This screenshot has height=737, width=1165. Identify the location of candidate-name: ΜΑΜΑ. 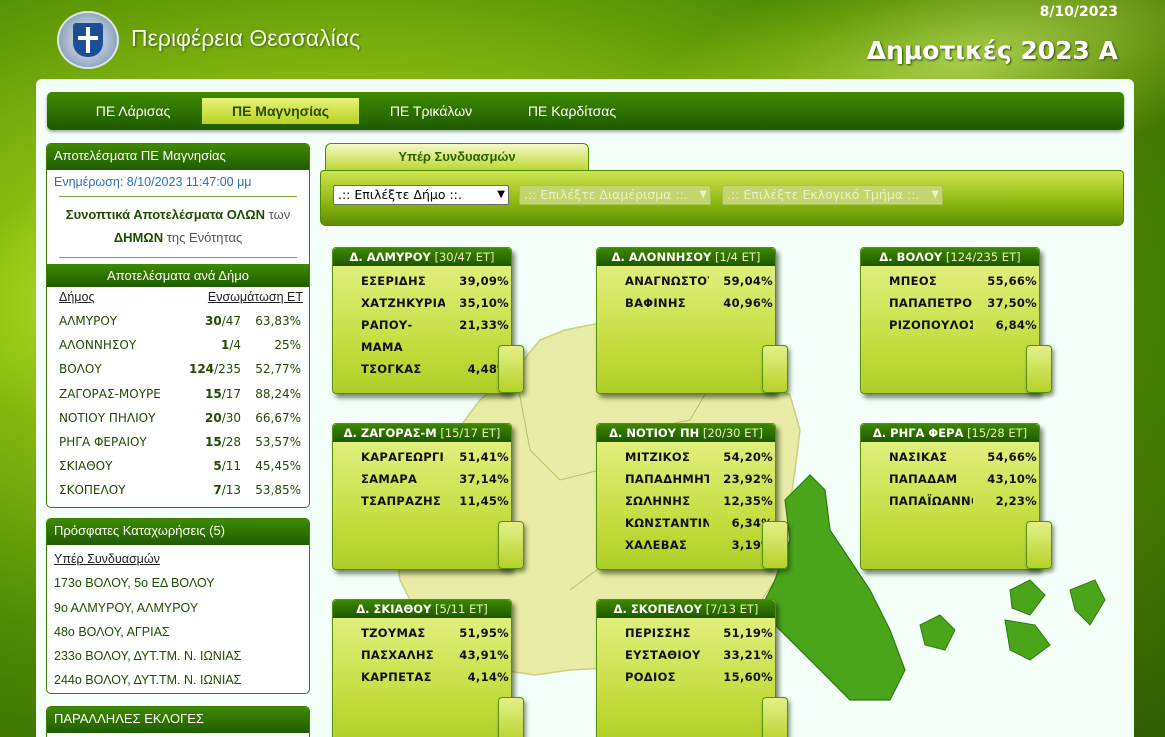
(382, 347).